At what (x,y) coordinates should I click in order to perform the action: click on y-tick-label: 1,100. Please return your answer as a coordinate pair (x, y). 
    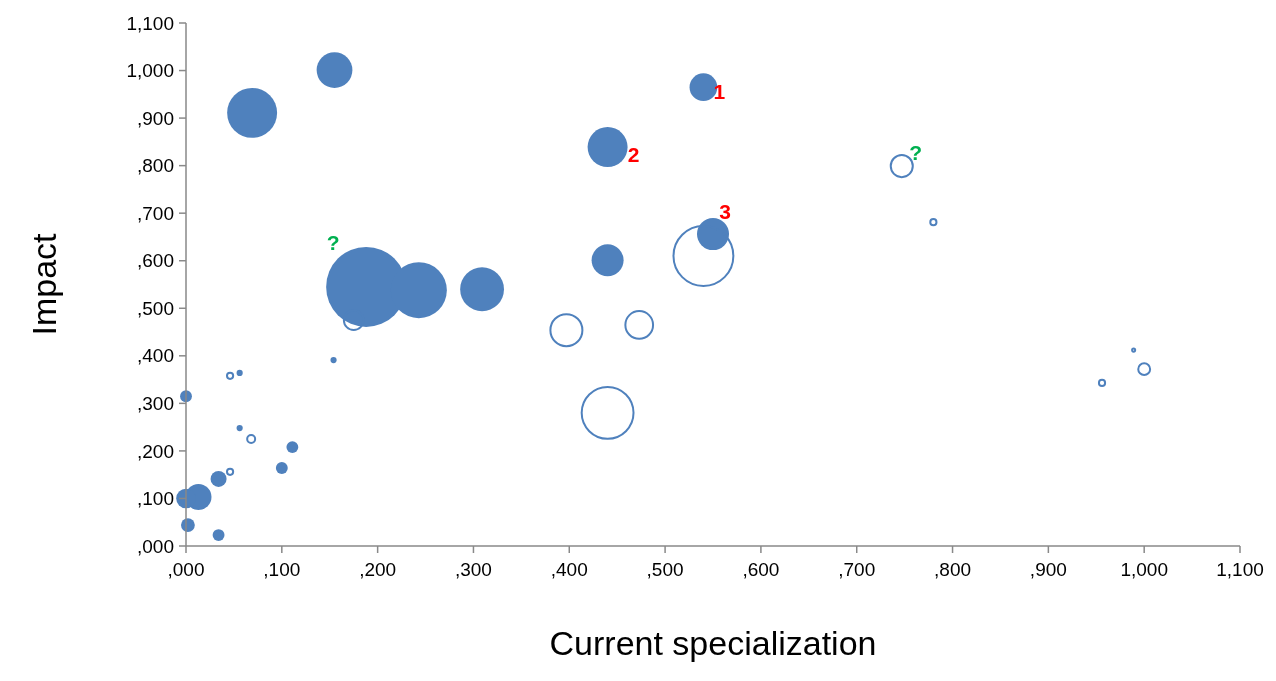
    Looking at the image, I should click on (150, 23).